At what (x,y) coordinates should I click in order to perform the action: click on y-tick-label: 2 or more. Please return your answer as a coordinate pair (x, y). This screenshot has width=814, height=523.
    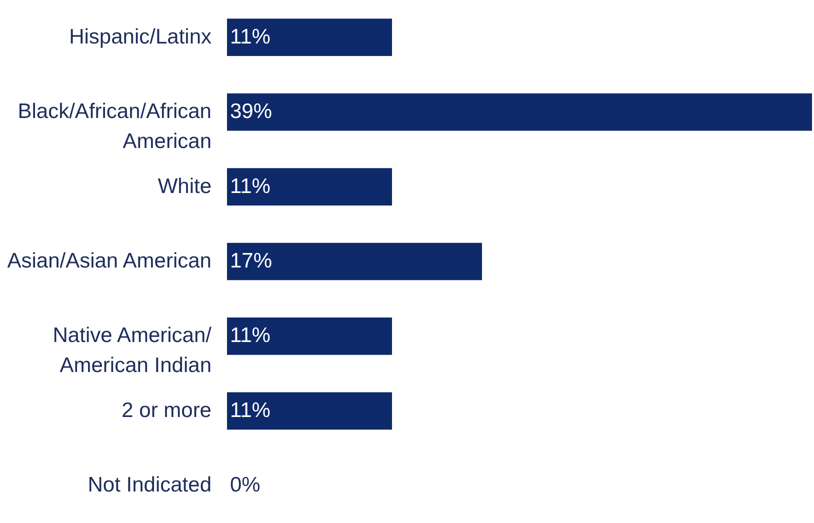
    Looking at the image, I should click on (167, 410).